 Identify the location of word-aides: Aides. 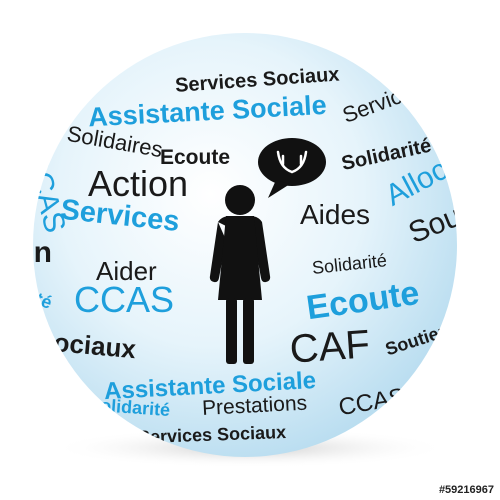
(335, 214).